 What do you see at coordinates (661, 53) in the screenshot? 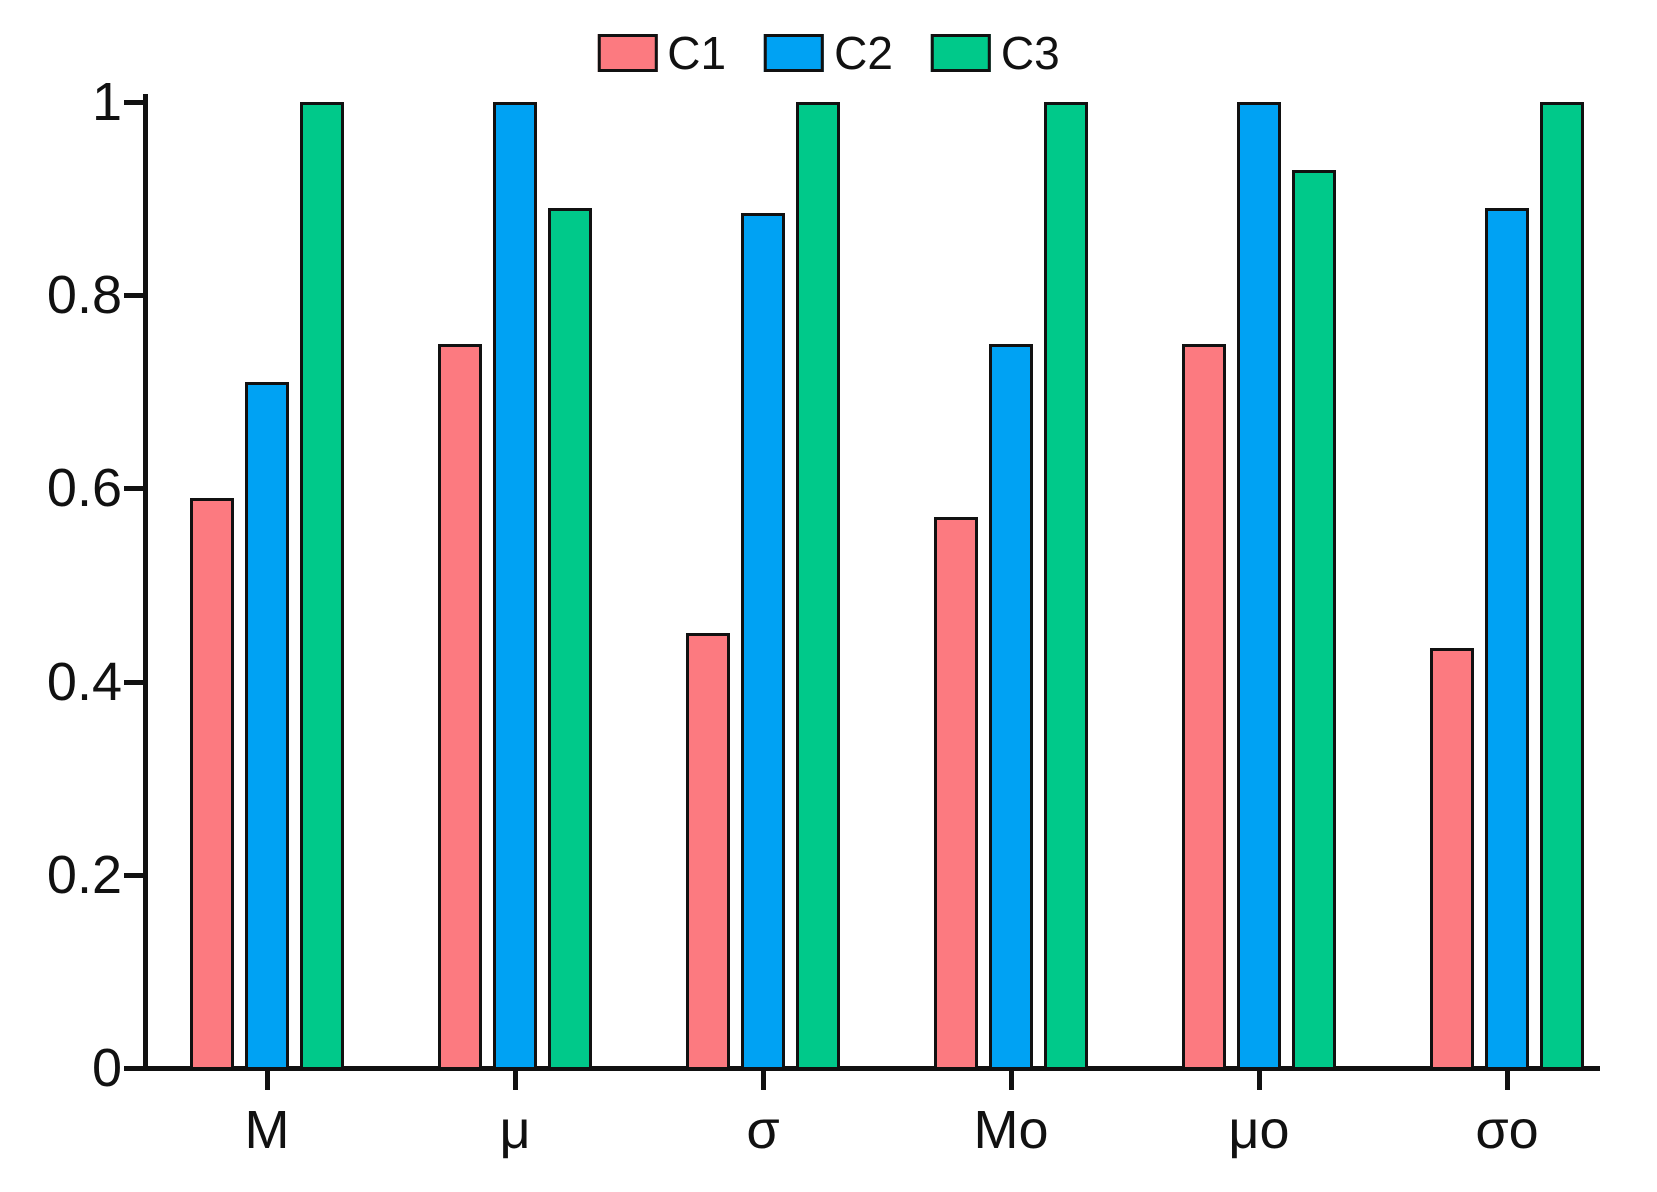
I see `legend-item-C1: C1` at bounding box center [661, 53].